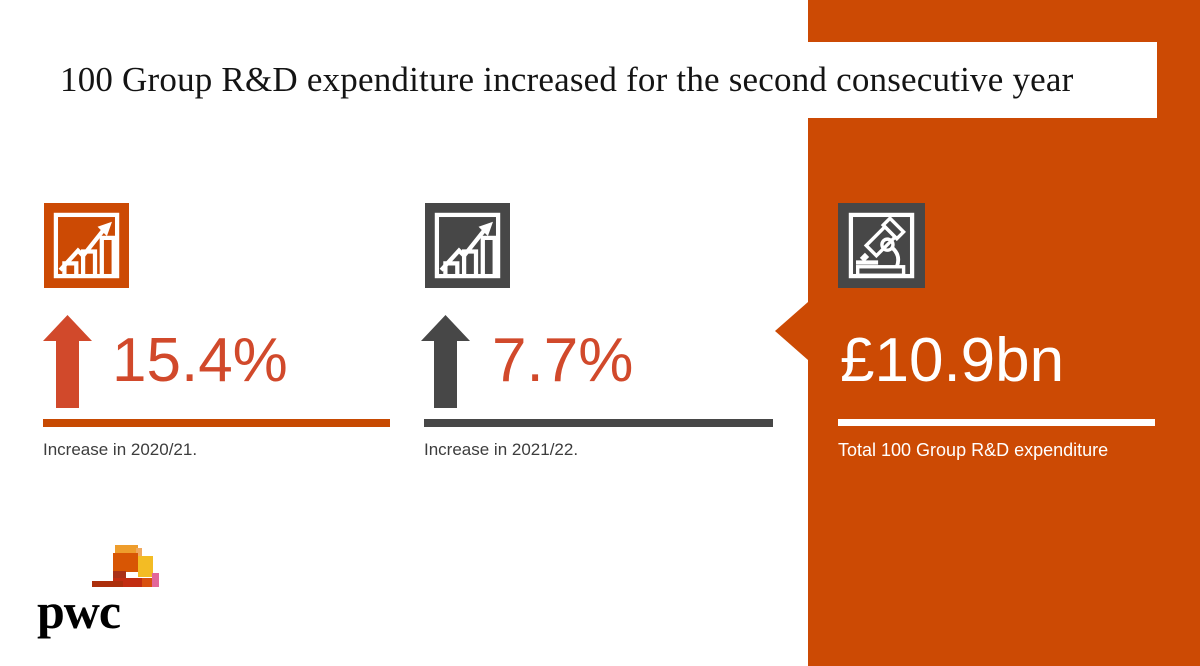 The height and width of the screenshot is (666, 1200). I want to click on highlight-value: £10.9bn, so click(952, 360).